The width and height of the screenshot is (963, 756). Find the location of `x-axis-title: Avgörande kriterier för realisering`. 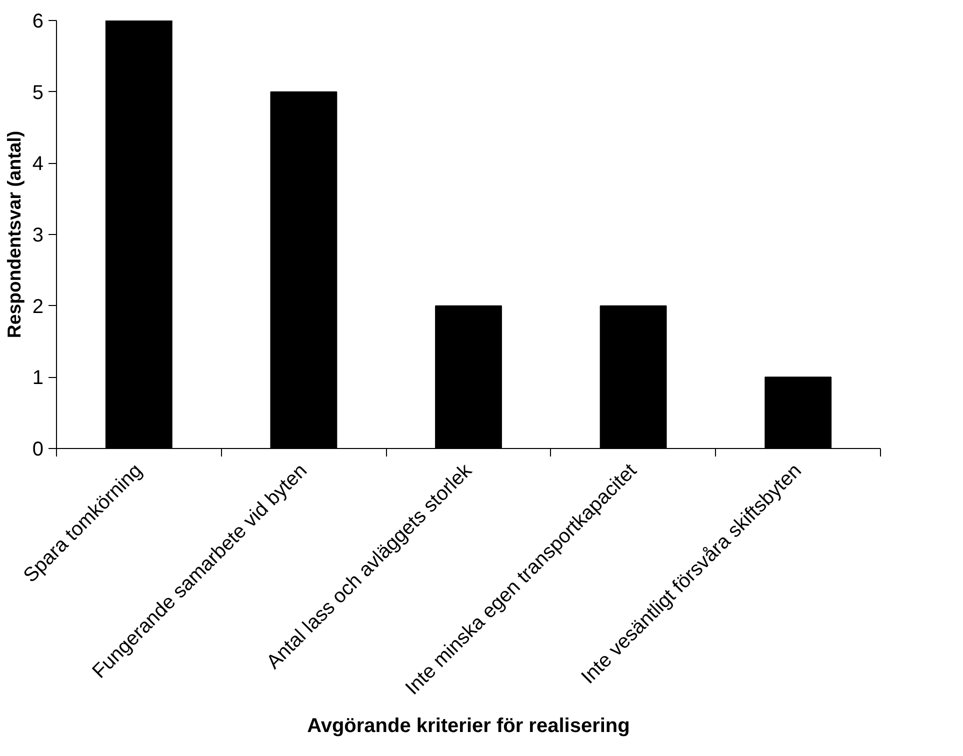

x-axis-title: Avgörande kriterier för realisering is located at coordinates (468, 726).